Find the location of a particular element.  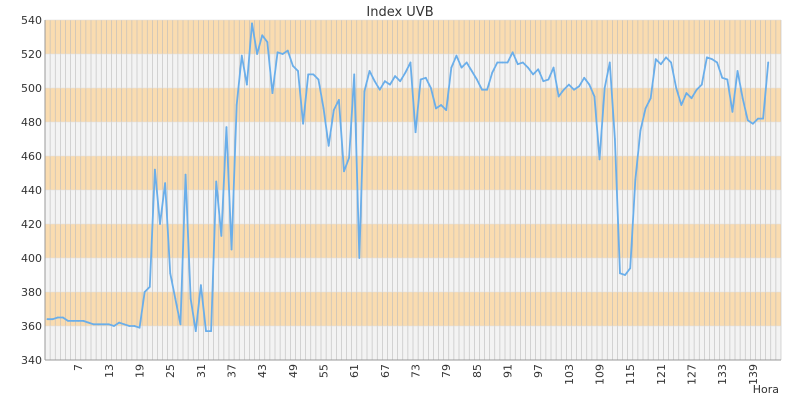

y-tick-label: 500 is located at coordinates (31, 88).